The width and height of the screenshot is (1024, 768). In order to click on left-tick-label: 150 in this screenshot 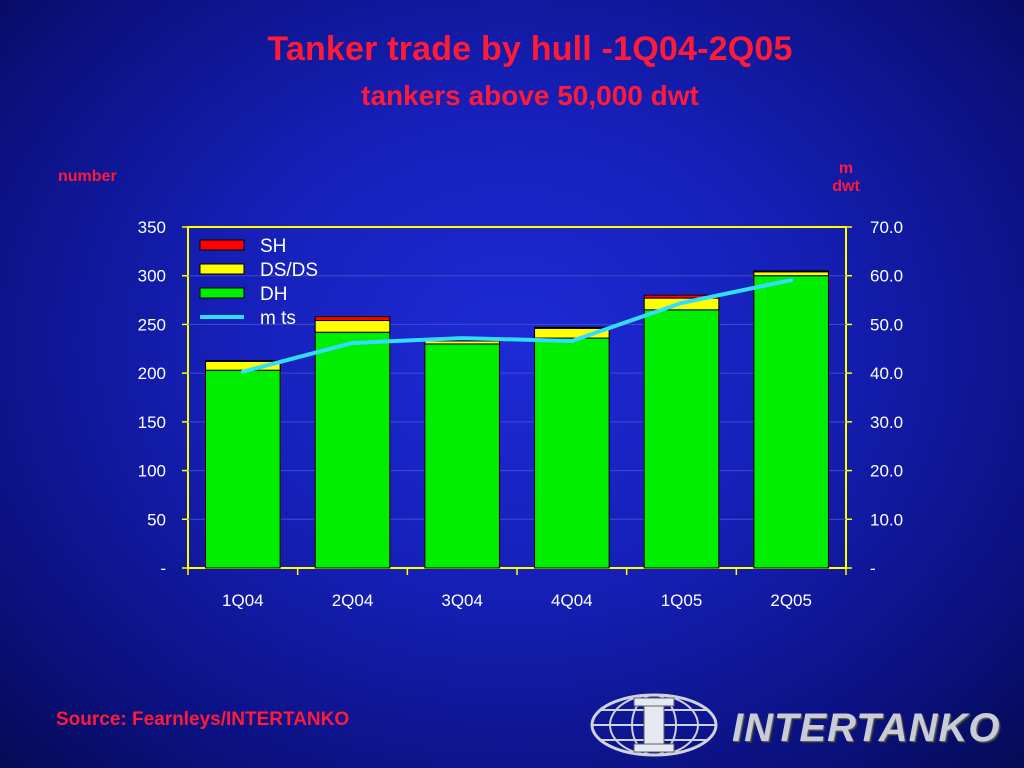, I will do `click(152, 422)`.